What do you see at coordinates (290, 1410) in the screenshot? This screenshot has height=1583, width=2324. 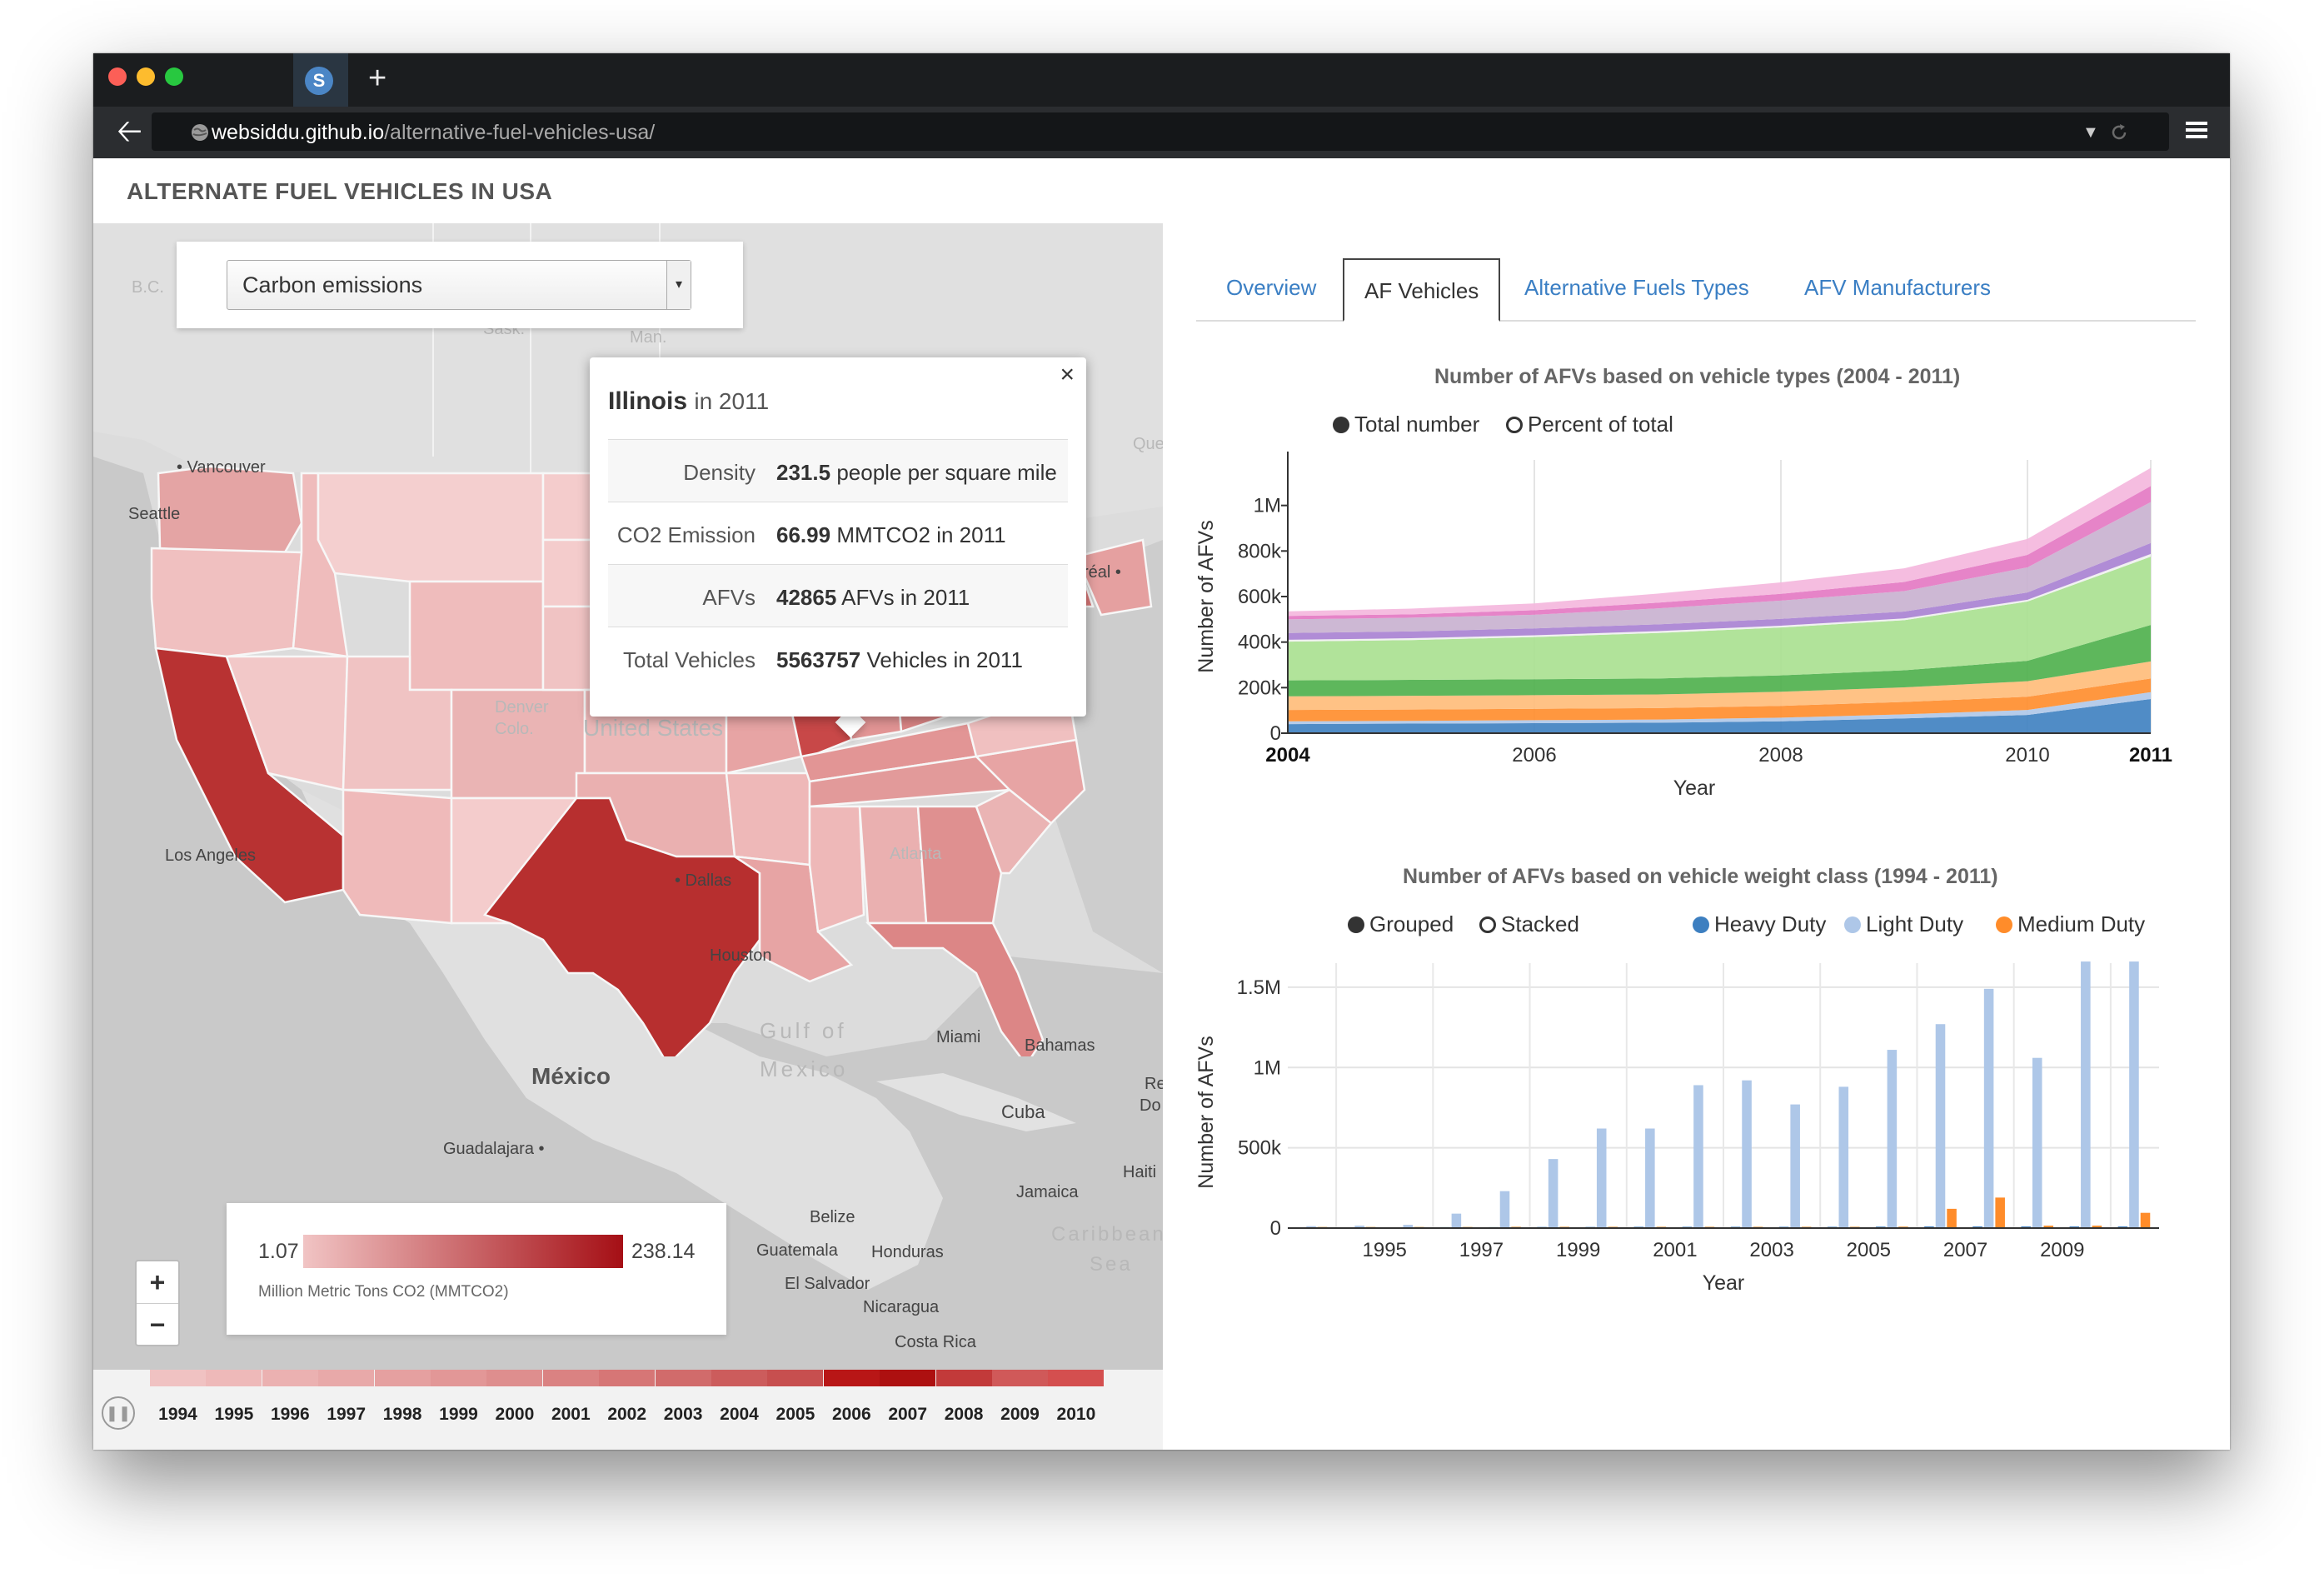 I see `timeline-year-1996: 1996` at bounding box center [290, 1410].